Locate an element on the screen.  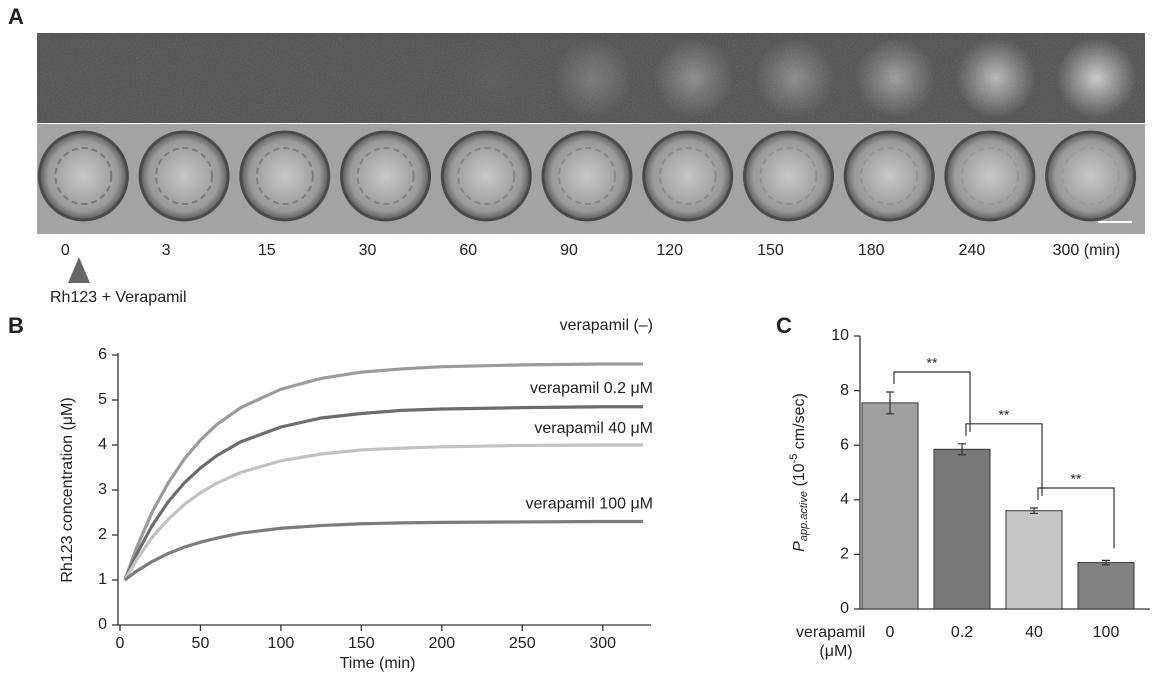
y-axis-label-part: (10 is located at coordinates (799, 477).